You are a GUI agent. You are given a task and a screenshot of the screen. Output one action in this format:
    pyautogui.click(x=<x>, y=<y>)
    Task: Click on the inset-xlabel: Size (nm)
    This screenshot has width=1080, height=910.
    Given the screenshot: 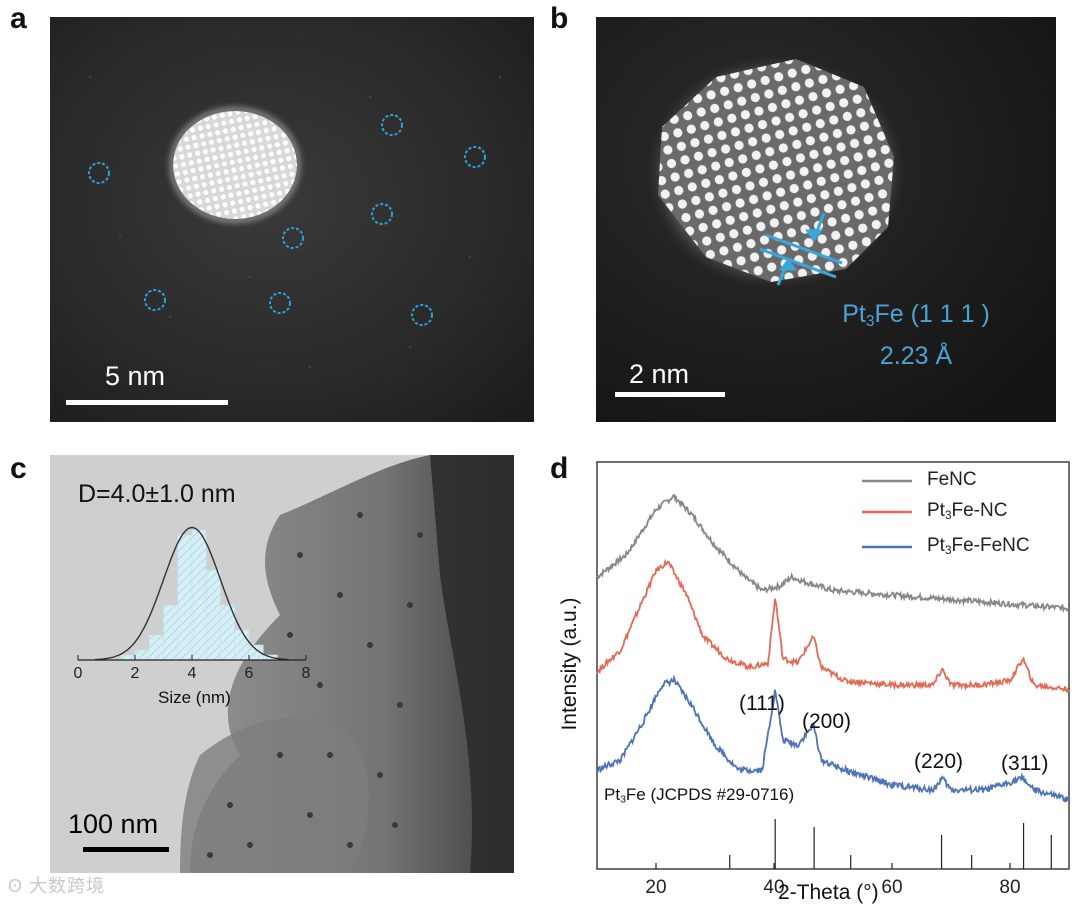 What is the action you would take?
    pyautogui.click(x=194, y=697)
    